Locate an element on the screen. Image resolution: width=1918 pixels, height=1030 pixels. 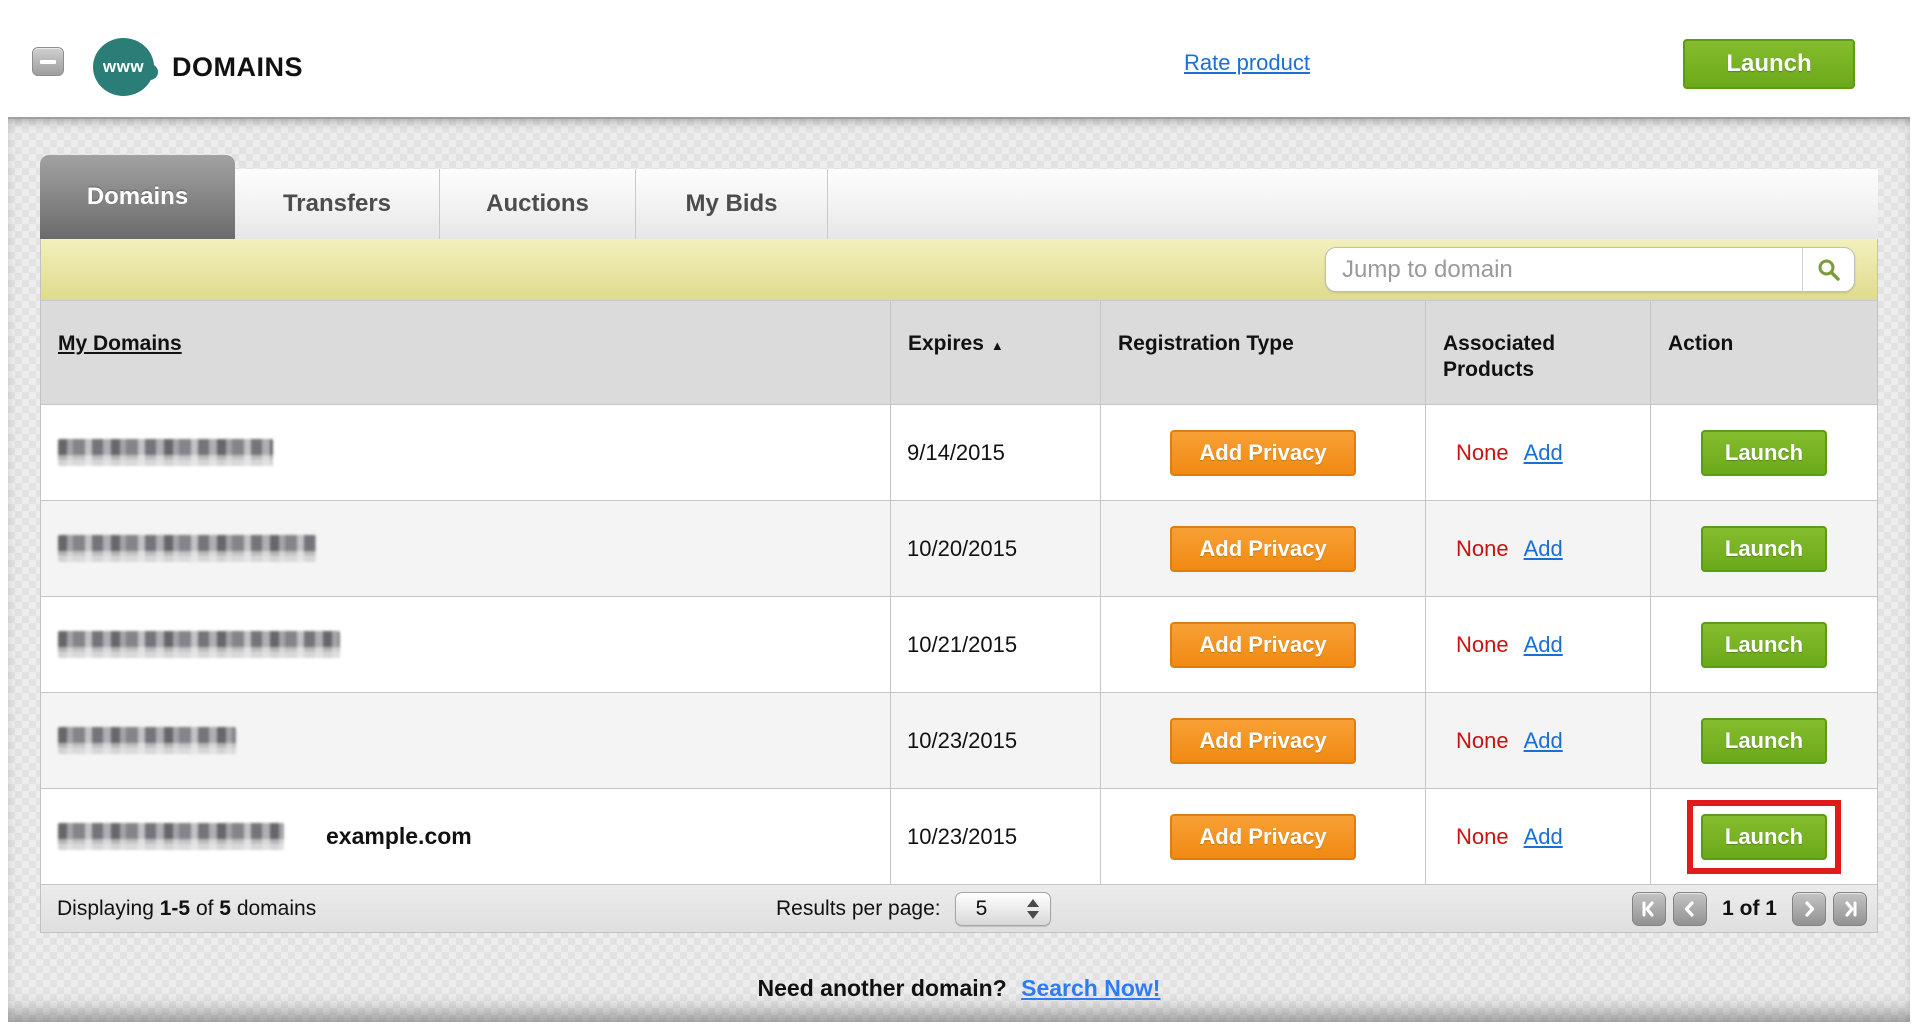
rate-product-link: Rate product is located at coordinates (1247, 62).